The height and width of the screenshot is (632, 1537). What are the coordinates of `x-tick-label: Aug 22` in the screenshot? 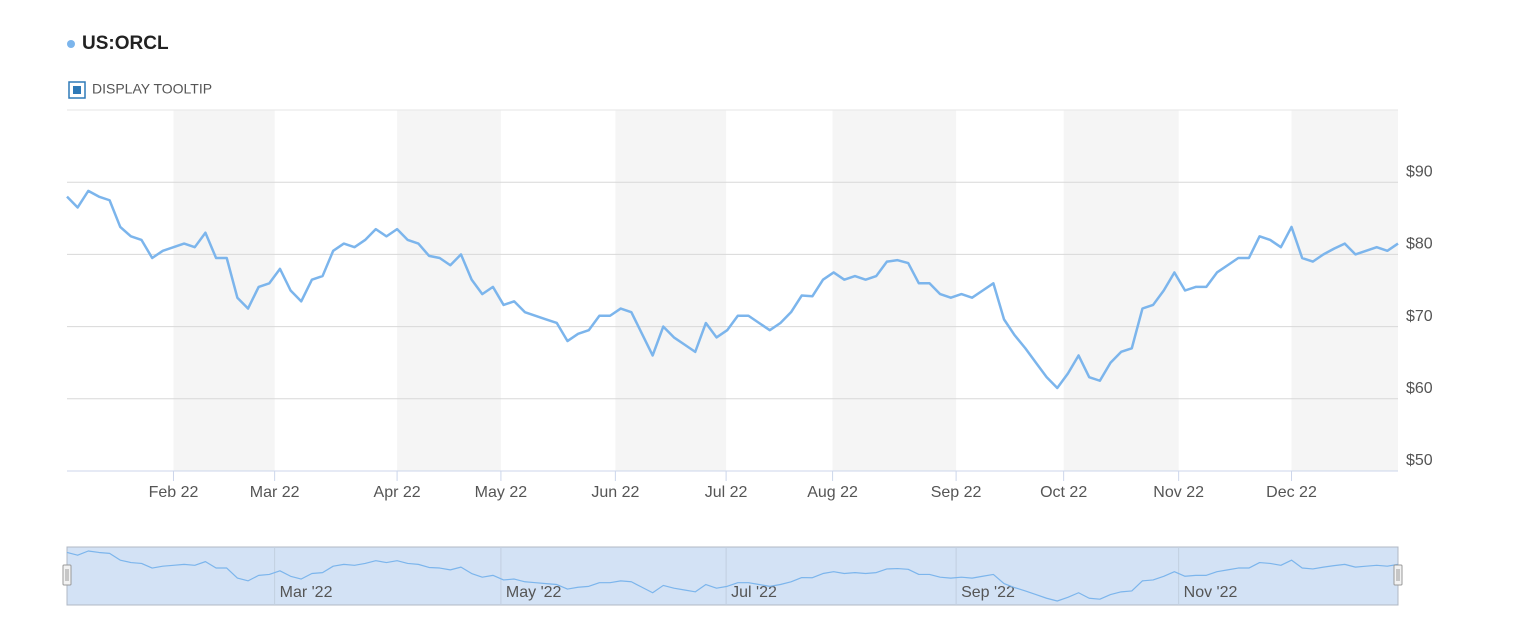 It's located at (832, 492).